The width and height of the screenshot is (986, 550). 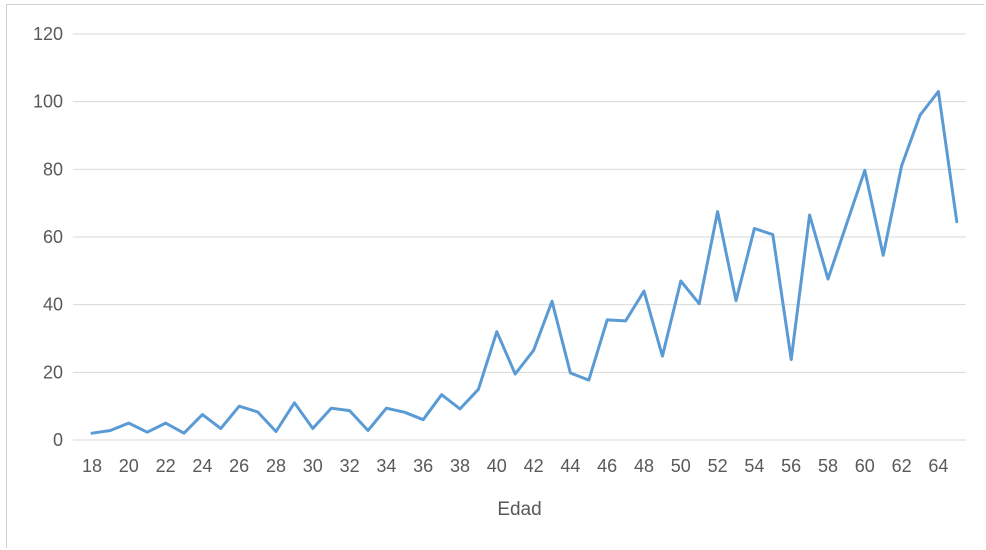 I want to click on x-tick-label: 56, so click(x=791, y=466).